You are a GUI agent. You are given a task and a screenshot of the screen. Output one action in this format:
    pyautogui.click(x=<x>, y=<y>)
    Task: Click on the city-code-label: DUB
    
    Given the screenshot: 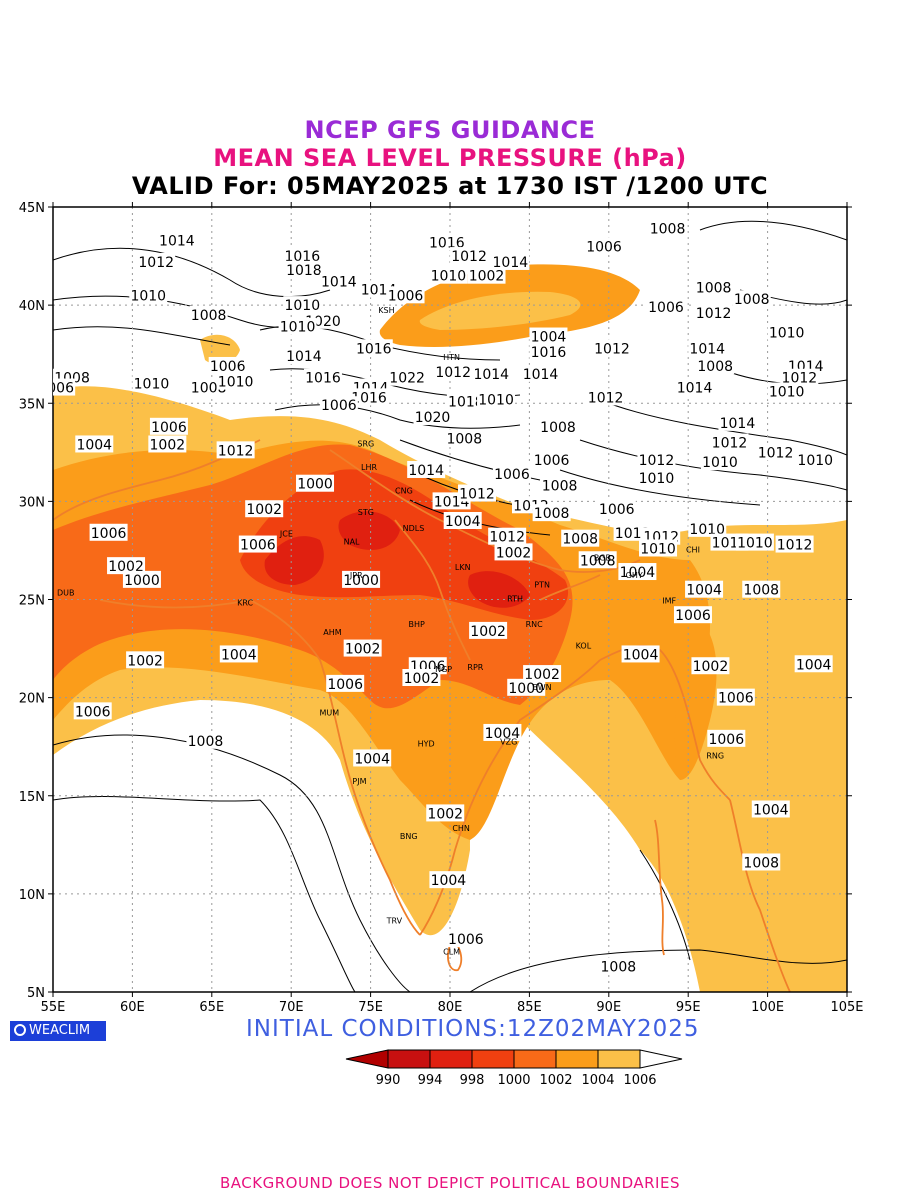 What is the action you would take?
    pyautogui.click(x=66, y=593)
    